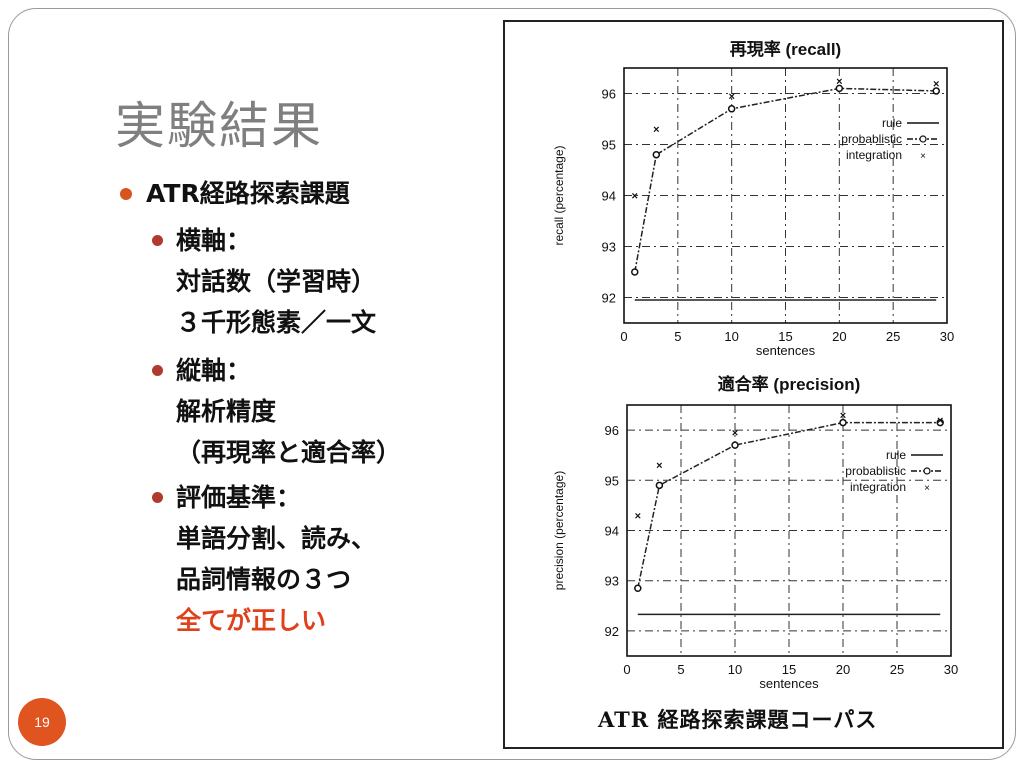 This screenshot has height=768, width=1024. I want to click on bullet-y-axis: 縦軸： 解析精度 （再現率と適合率）, so click(277, 411).